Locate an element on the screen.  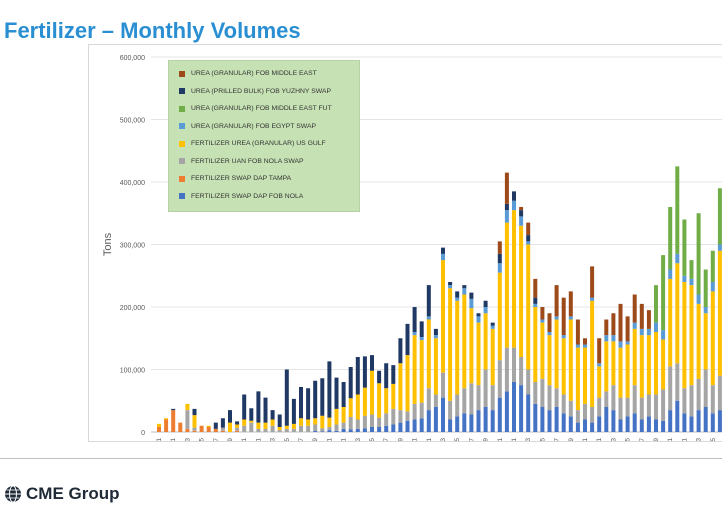
x-tick-label: 201511 is located at coordinates (500, 439).